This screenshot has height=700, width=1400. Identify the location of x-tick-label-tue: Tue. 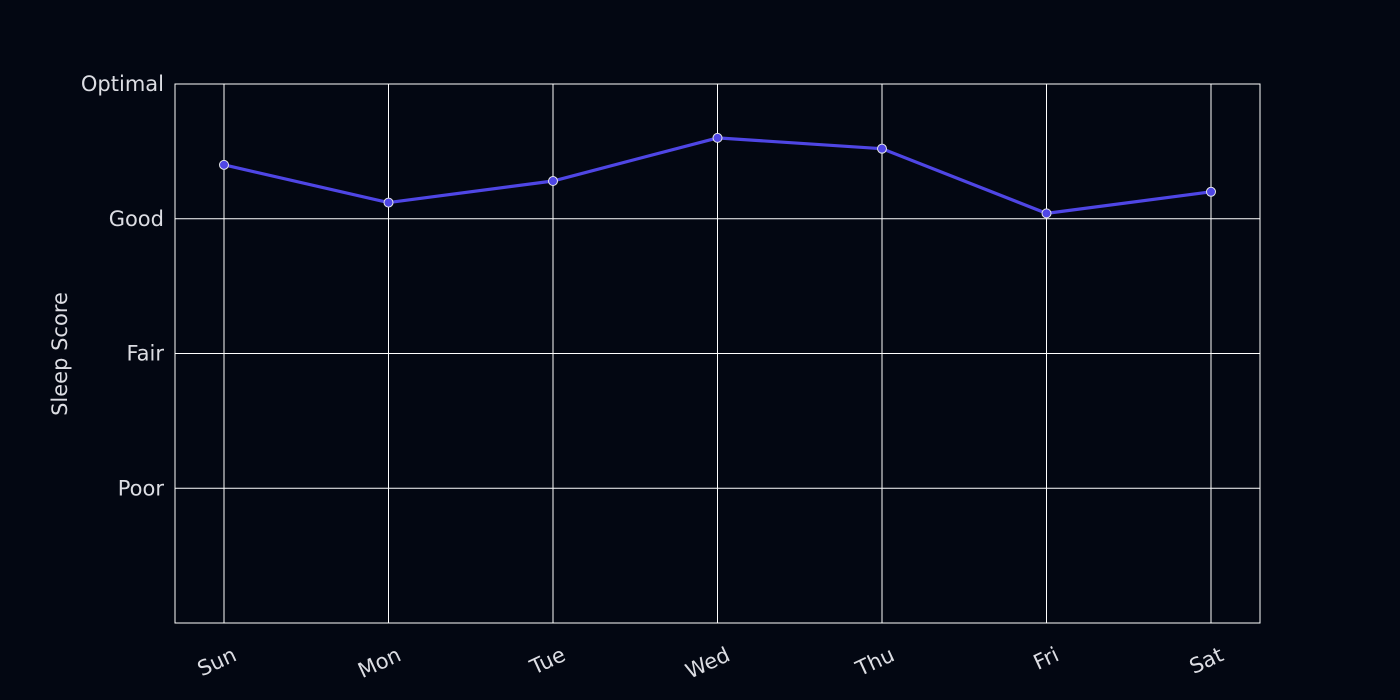
(547, 660).